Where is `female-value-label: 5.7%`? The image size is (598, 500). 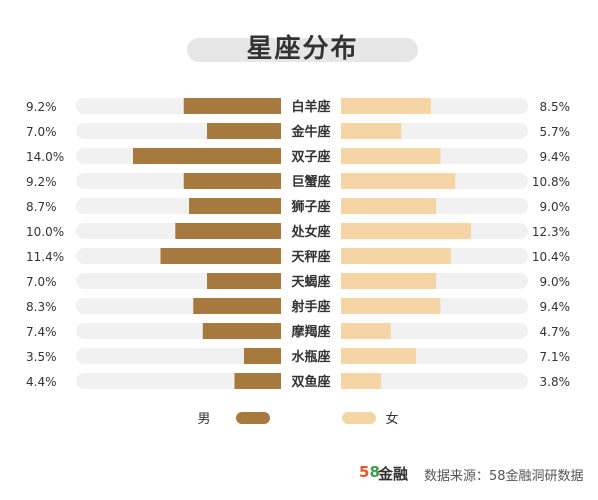 female-value-label: 5.7% is located at coordinates (555, 132).